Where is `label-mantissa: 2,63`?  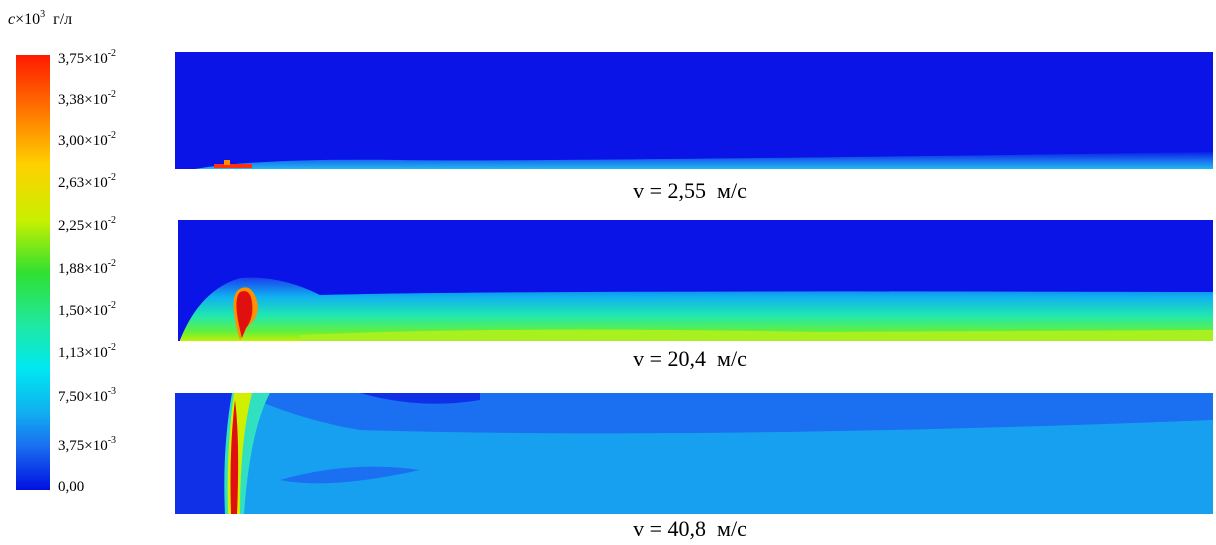 label-mantissa: 2,63 is located at coordinates (71, 183).